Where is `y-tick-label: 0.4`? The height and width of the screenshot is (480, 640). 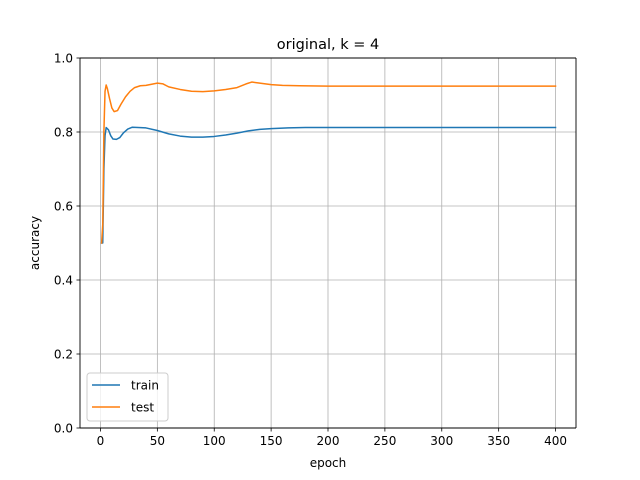
y-tick-label: 0.4 is located at coordinates (63, 280).